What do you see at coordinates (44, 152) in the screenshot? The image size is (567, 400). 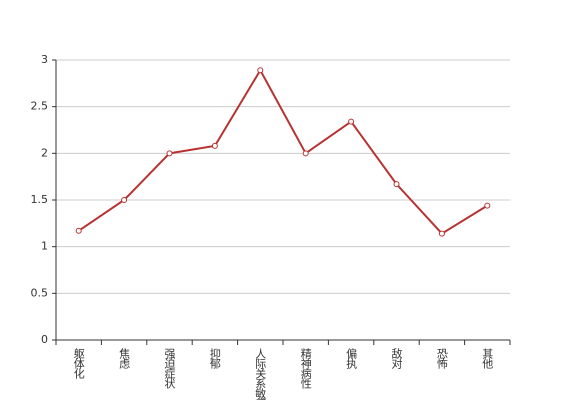 I see `y-tick-label: 2` at bounding box center [44, 152].